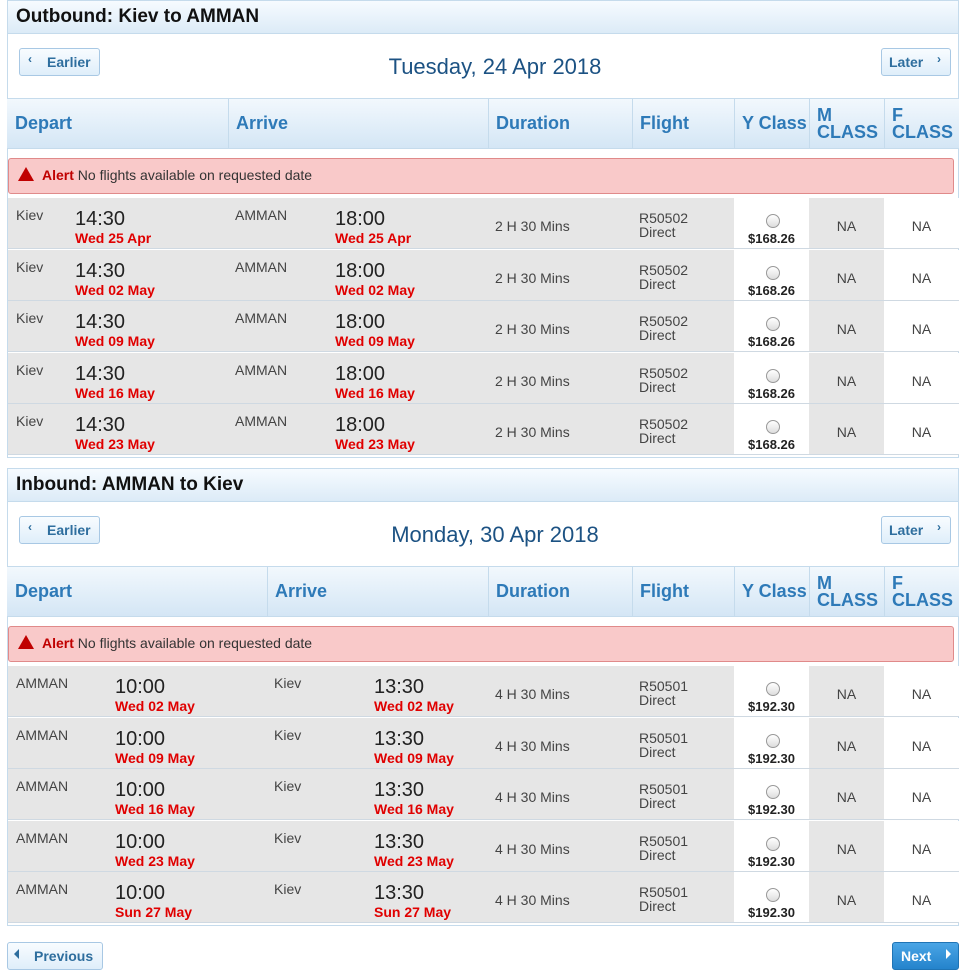  What do you see at coordinates (375, 341) in the screenshot?
I see `arrive-date: Wed 09 May` at bounding box center [375, 341].